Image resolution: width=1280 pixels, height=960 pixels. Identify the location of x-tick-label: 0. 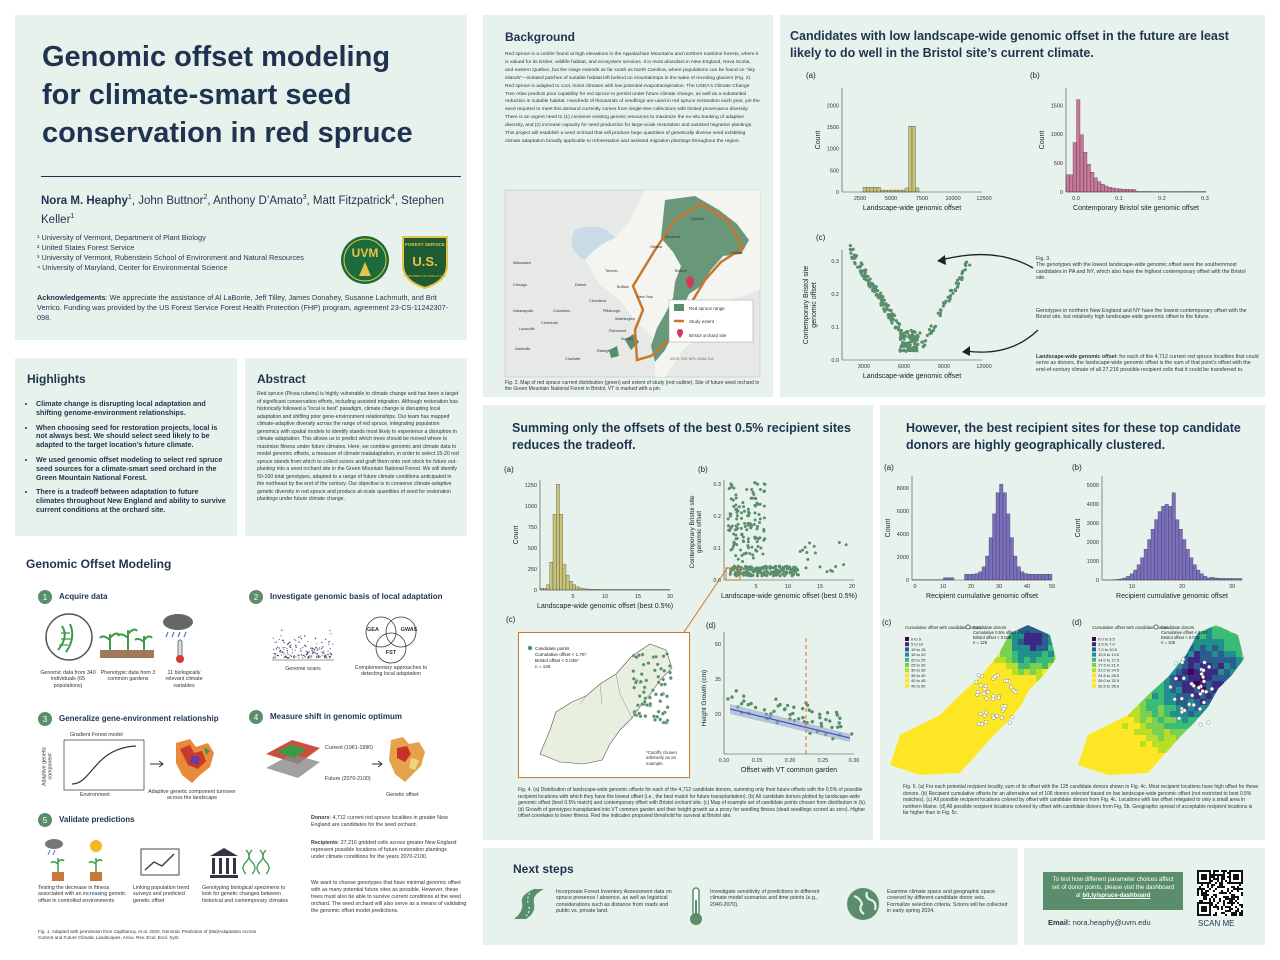
(914, 587).